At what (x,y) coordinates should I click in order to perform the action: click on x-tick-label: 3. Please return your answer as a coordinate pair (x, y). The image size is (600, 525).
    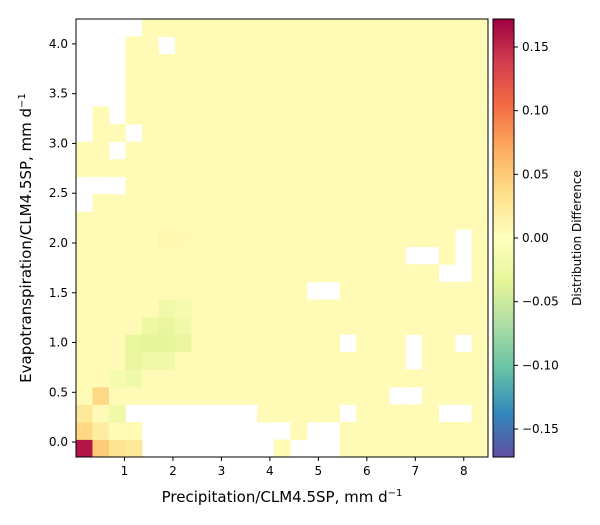
    Looking at the image, I should click on (222, 471).